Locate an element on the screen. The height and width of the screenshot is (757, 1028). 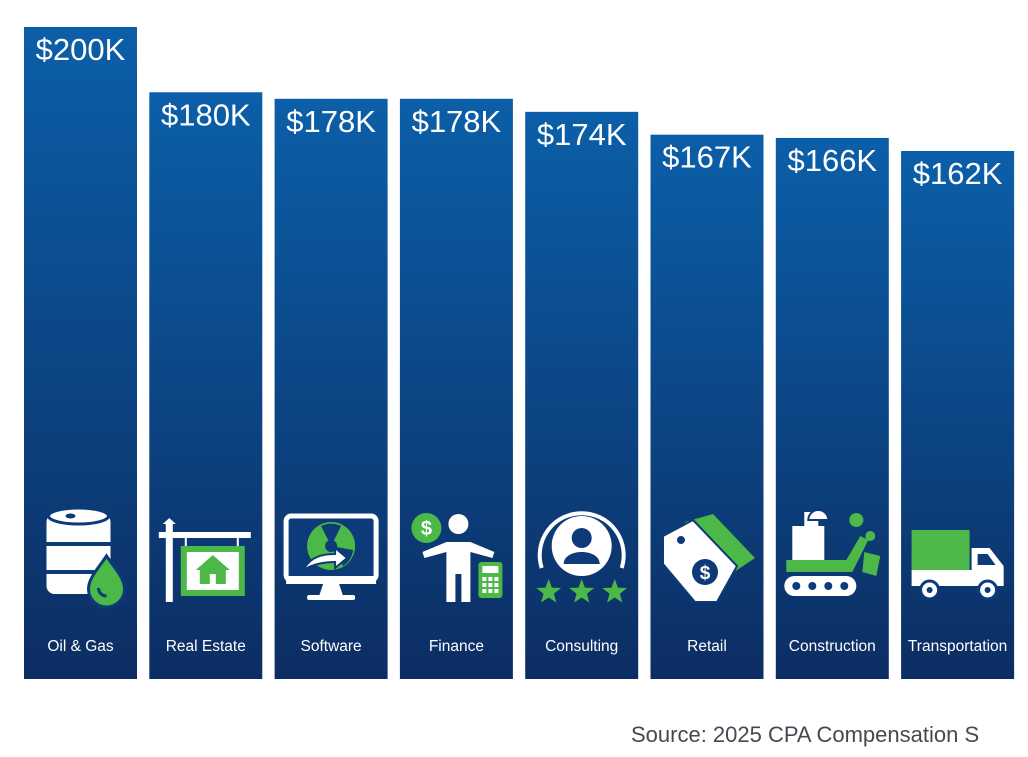
category-label: Oil & Gas is located at coordinates (80, 646).